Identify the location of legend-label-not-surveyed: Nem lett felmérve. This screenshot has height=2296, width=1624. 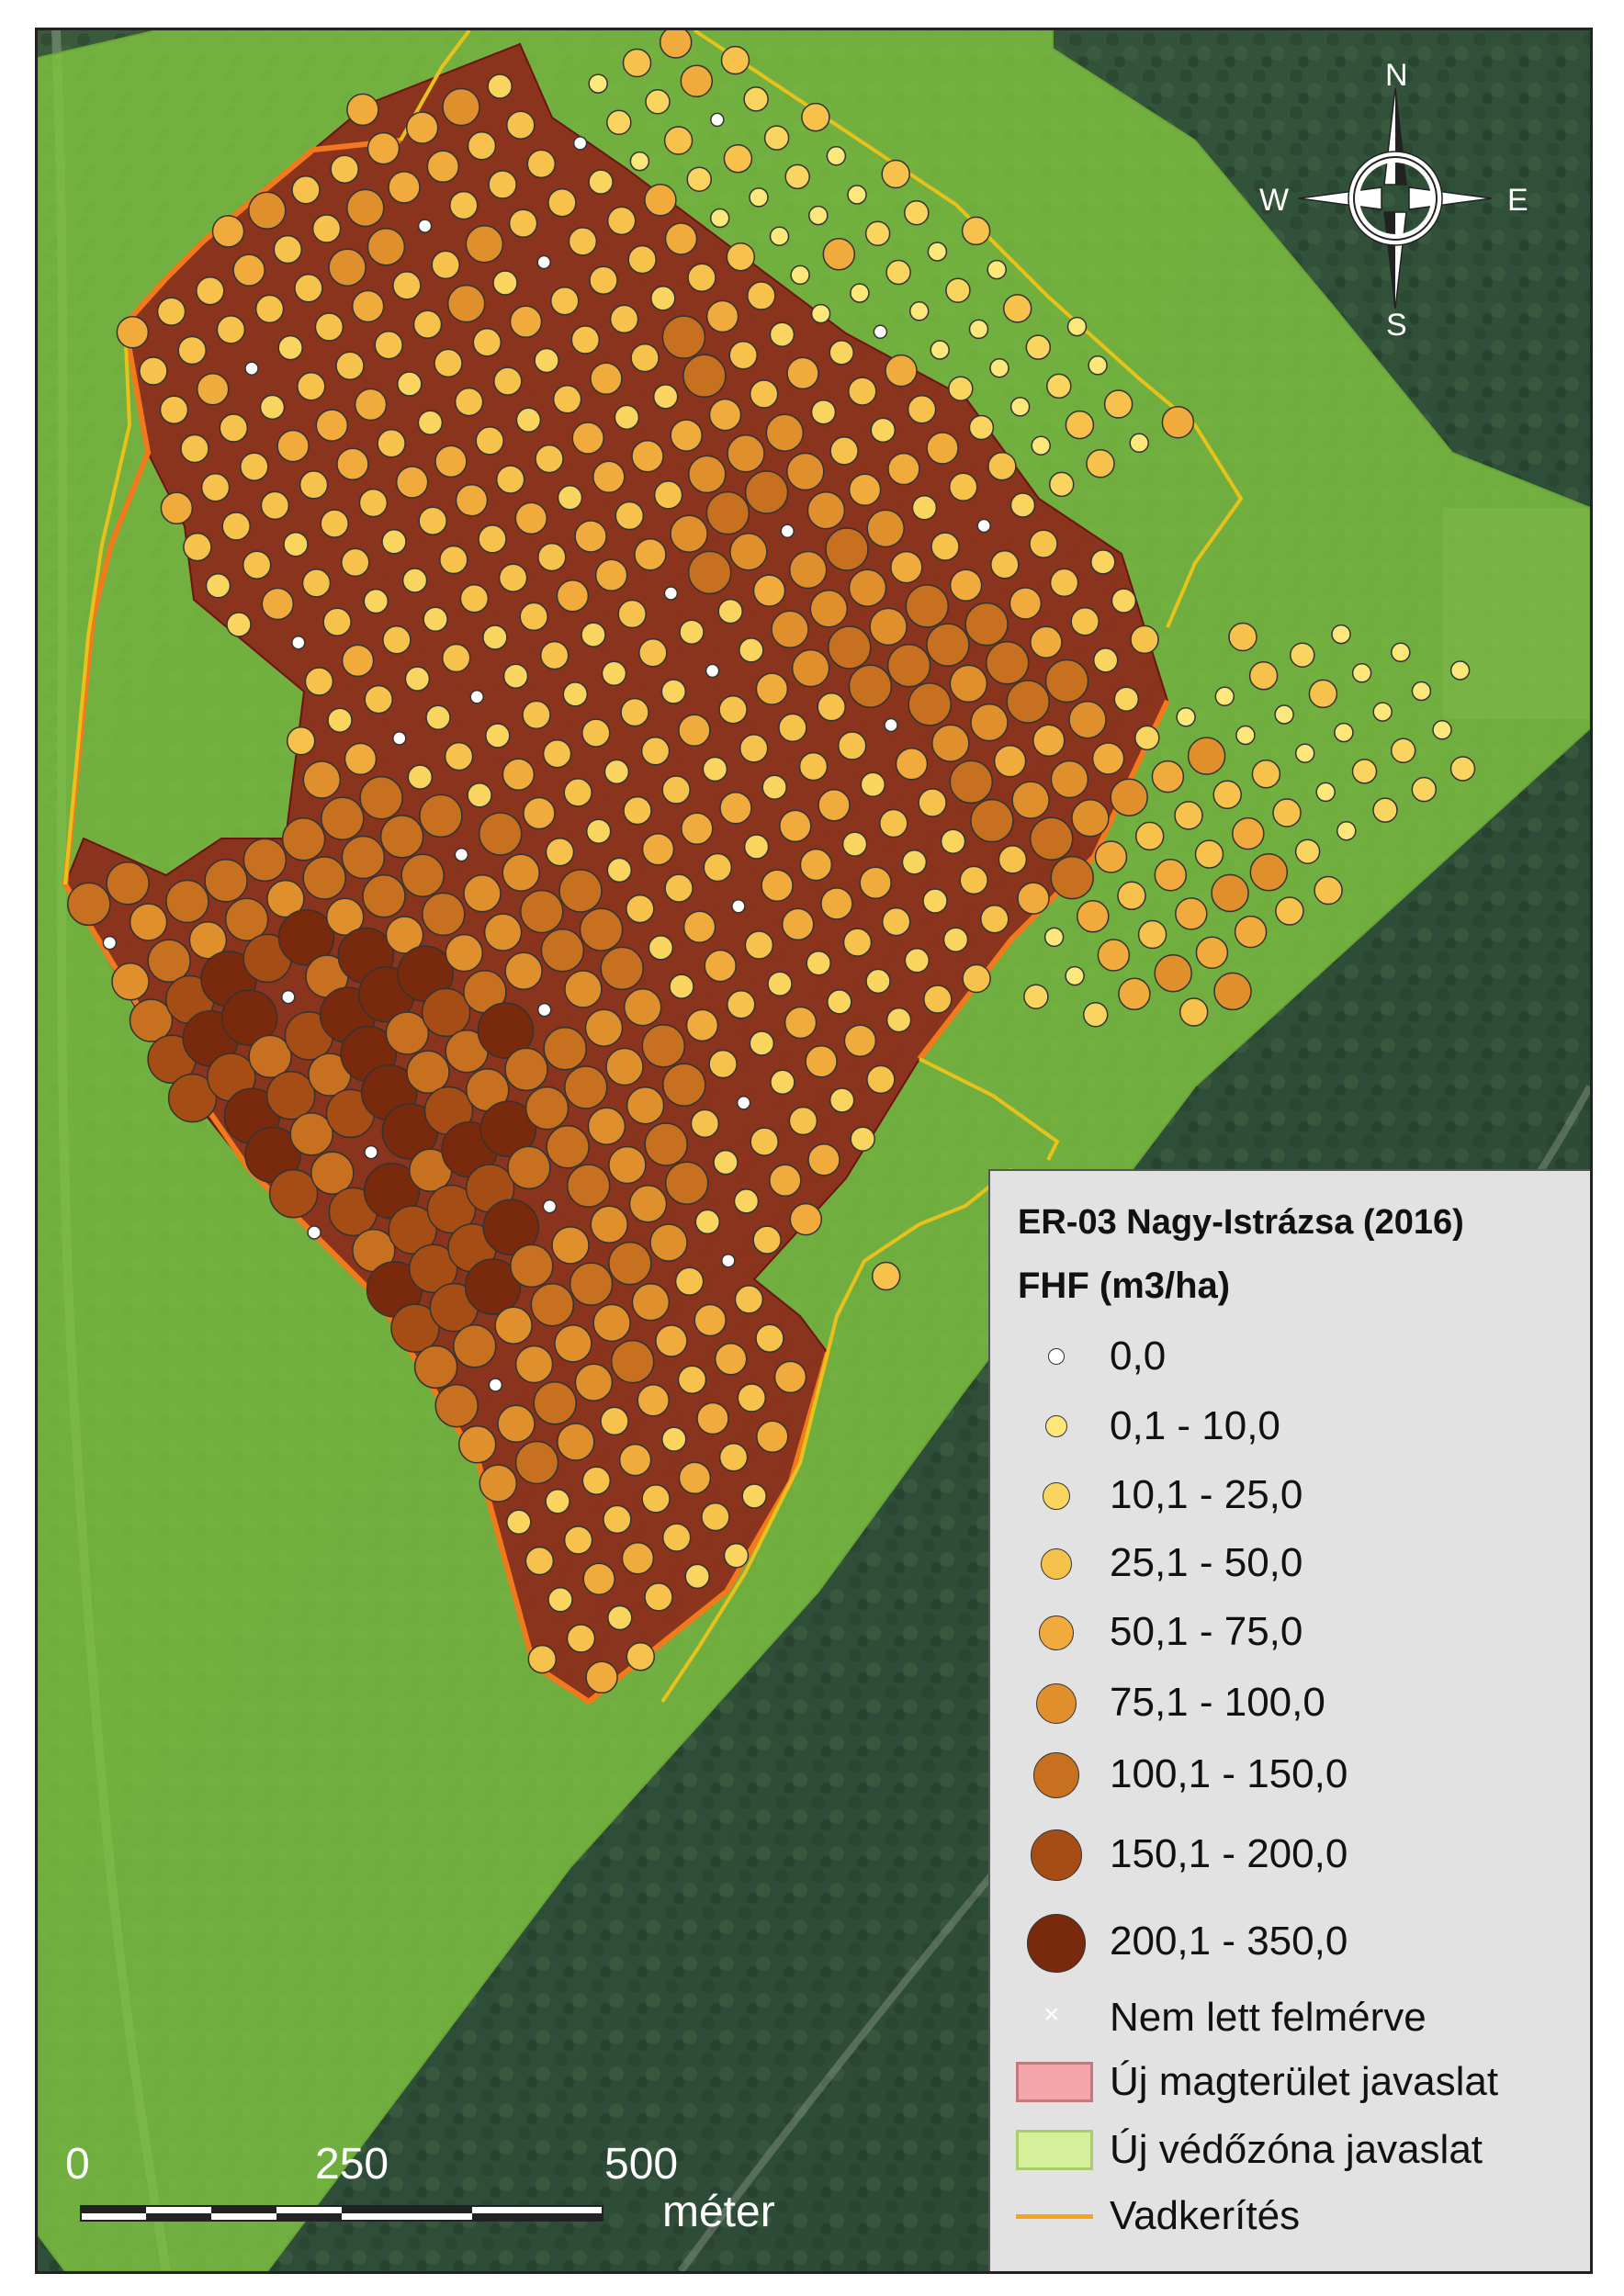
(1268, 2018).